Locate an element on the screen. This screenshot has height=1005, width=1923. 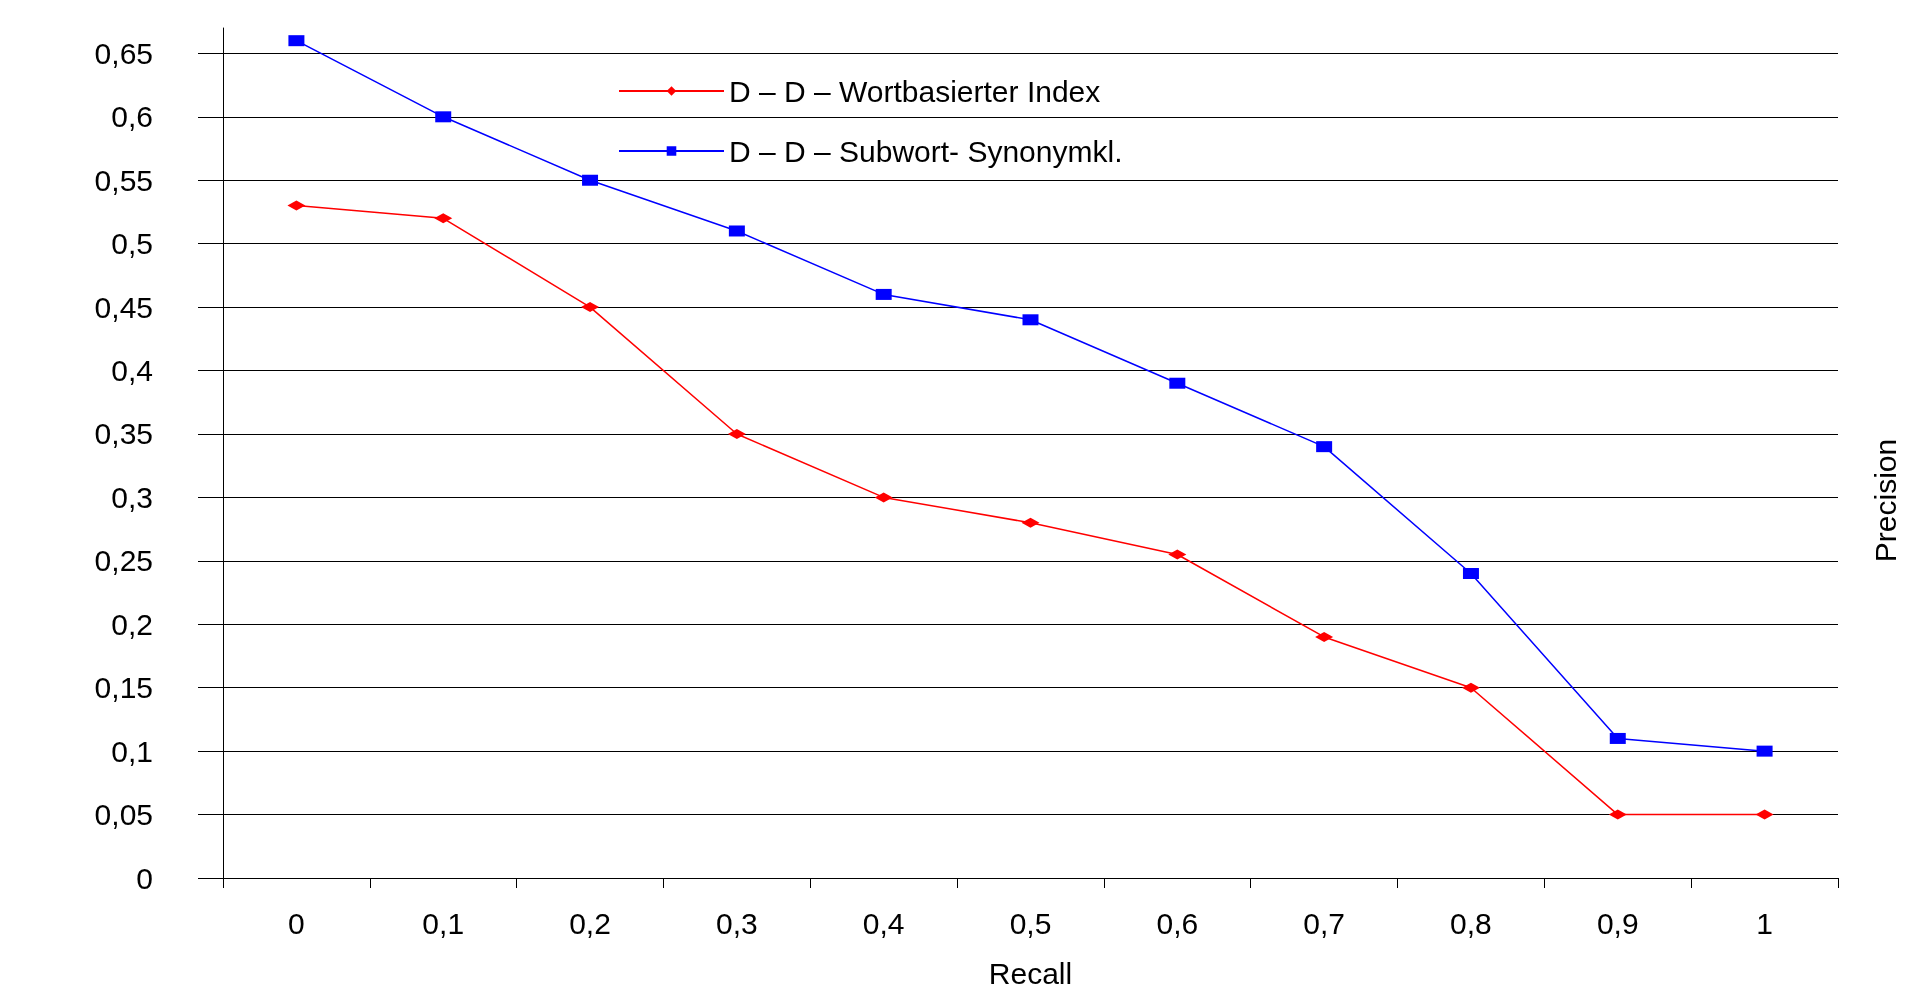
y-tick-label: 0,55 is located at coordinates (123, 180).